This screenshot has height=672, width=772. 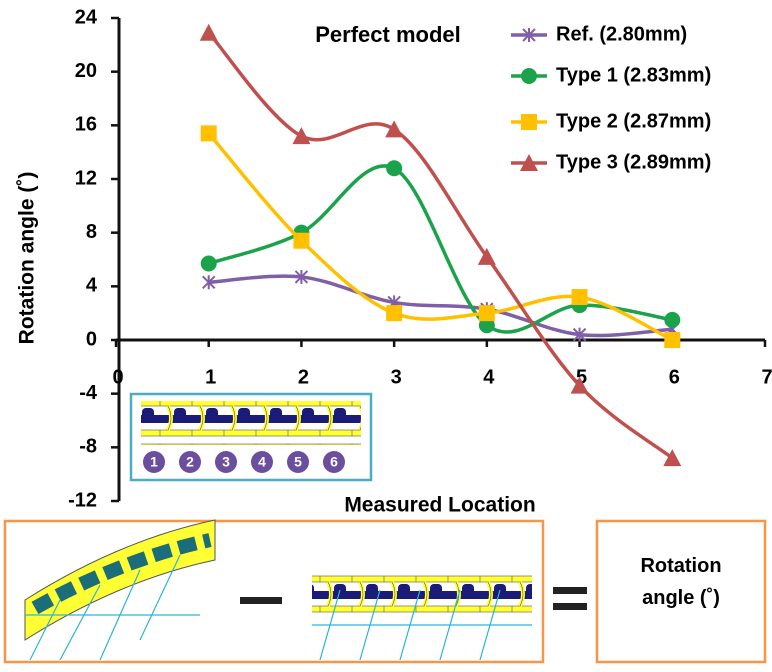 I want to click on x-tick-label: 0, so click(x=117, y=377).